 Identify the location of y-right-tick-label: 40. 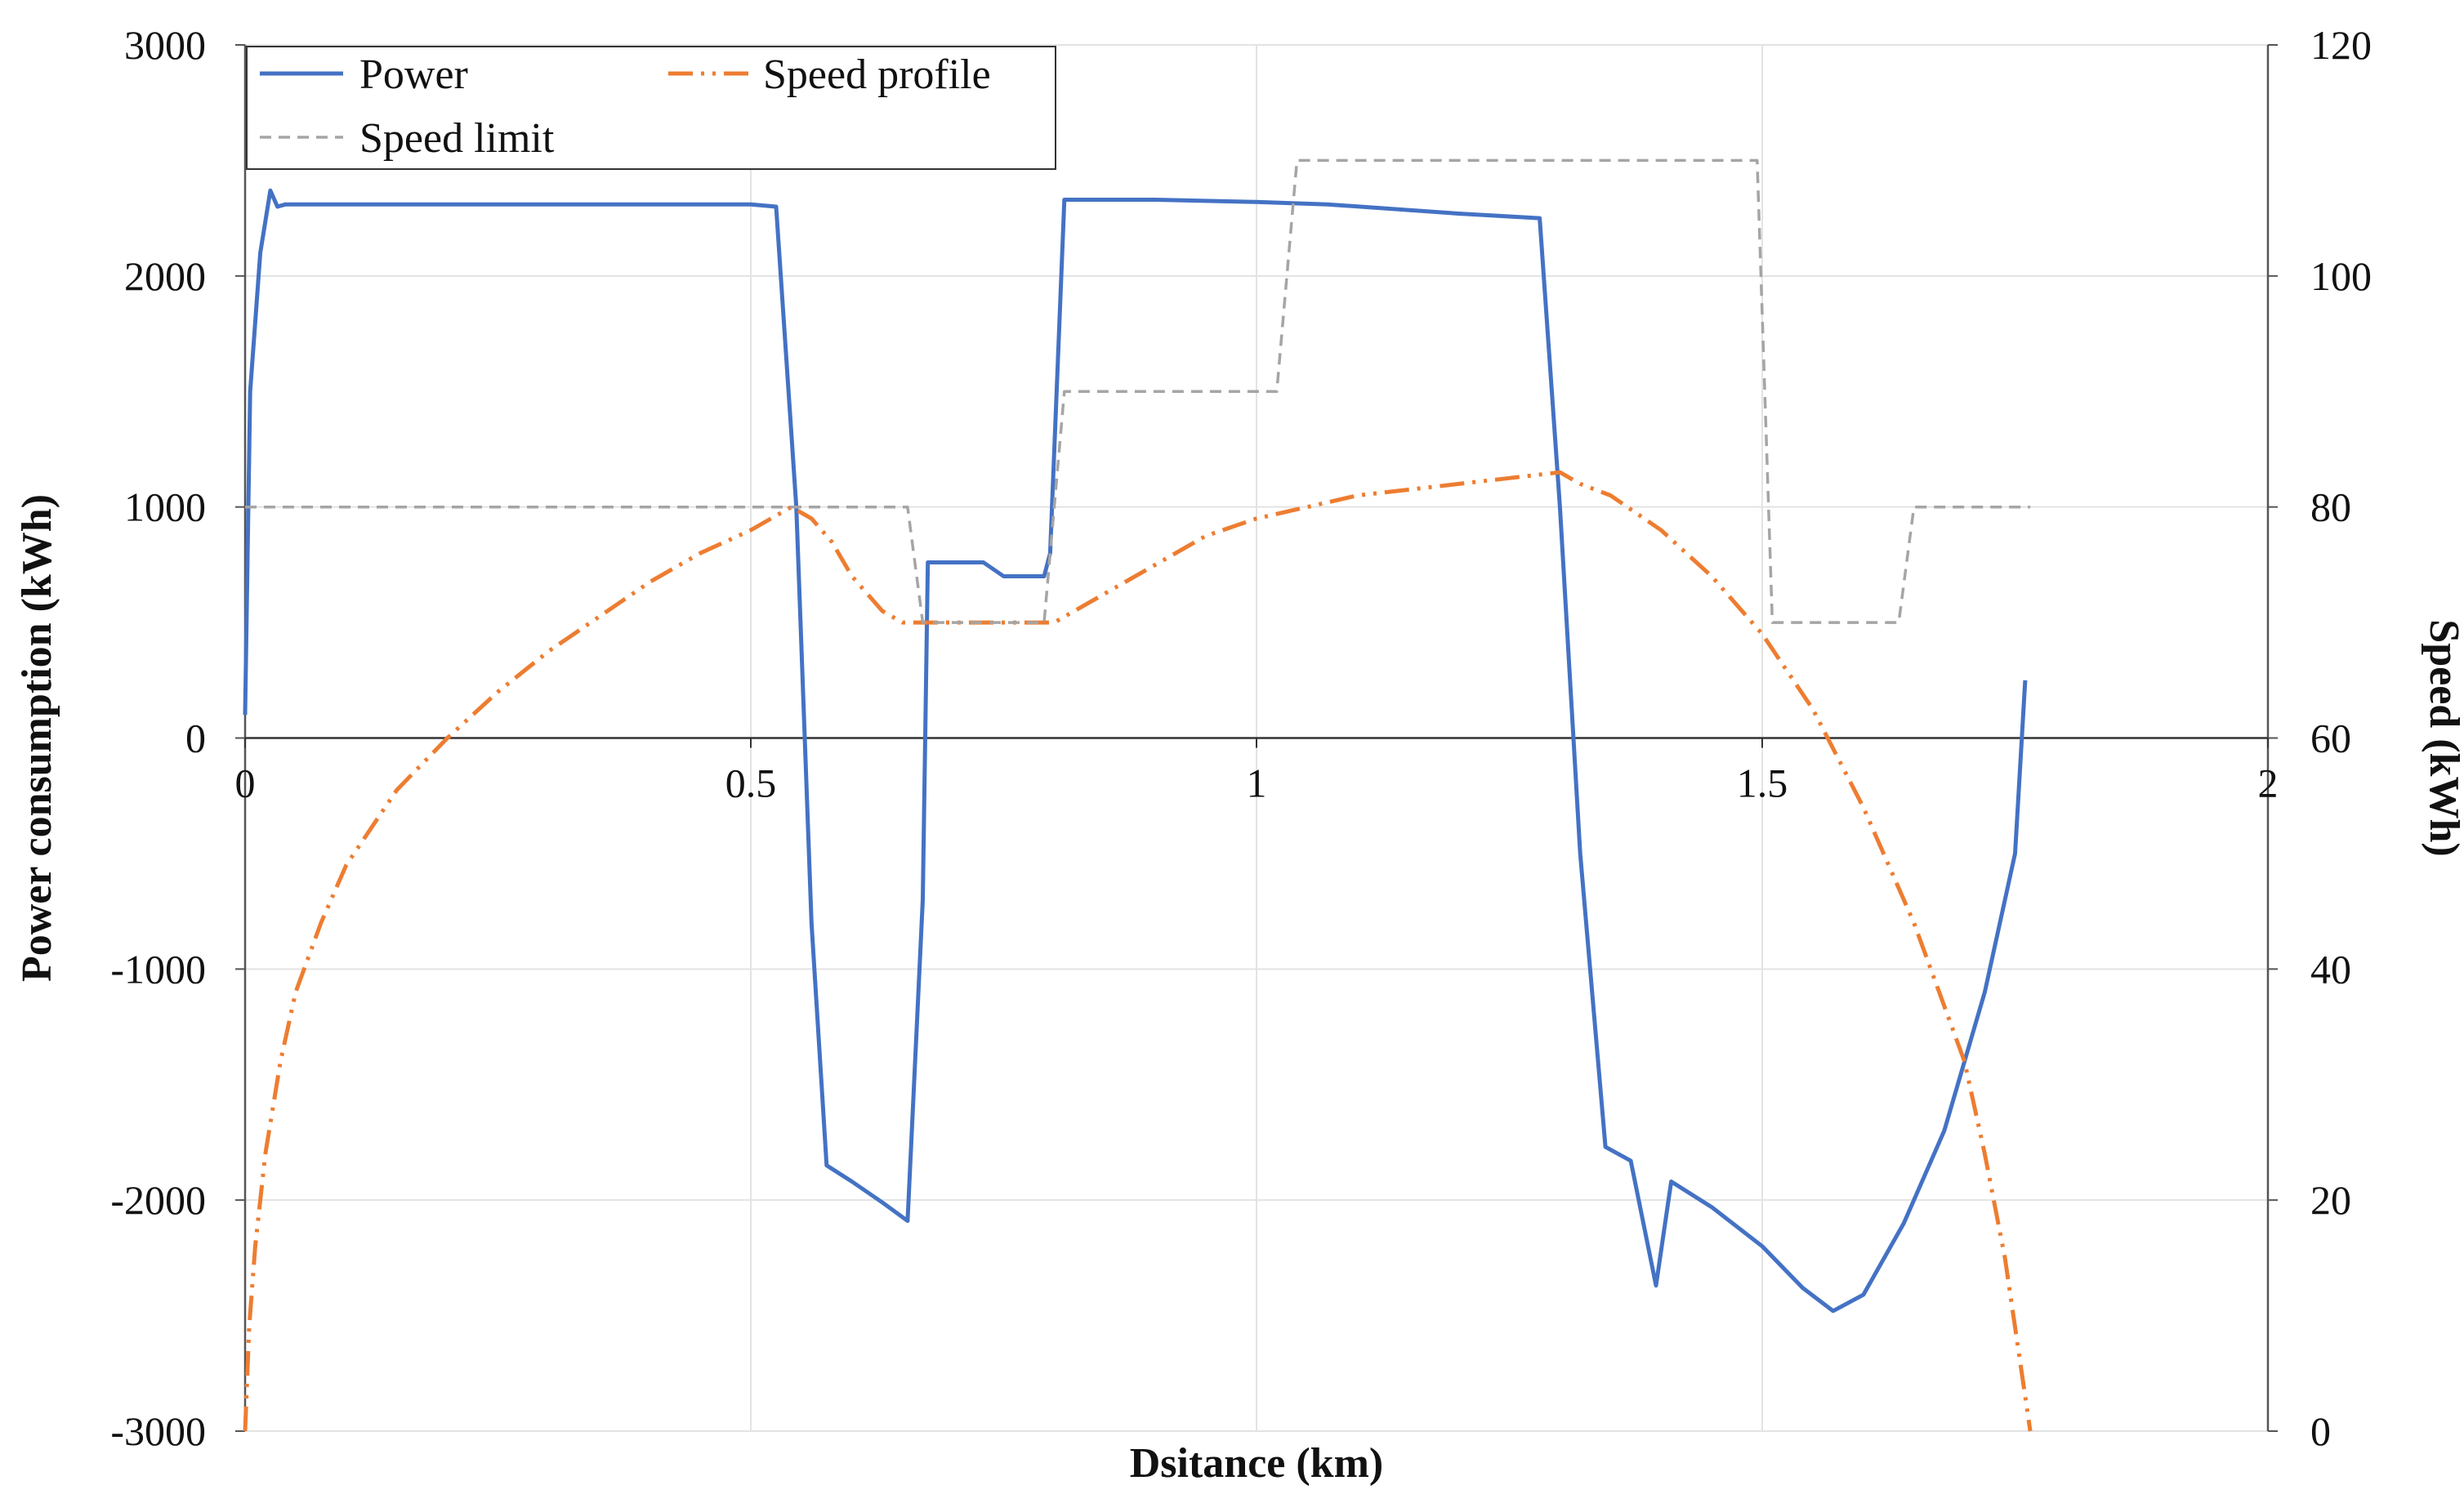
(2330, 969).